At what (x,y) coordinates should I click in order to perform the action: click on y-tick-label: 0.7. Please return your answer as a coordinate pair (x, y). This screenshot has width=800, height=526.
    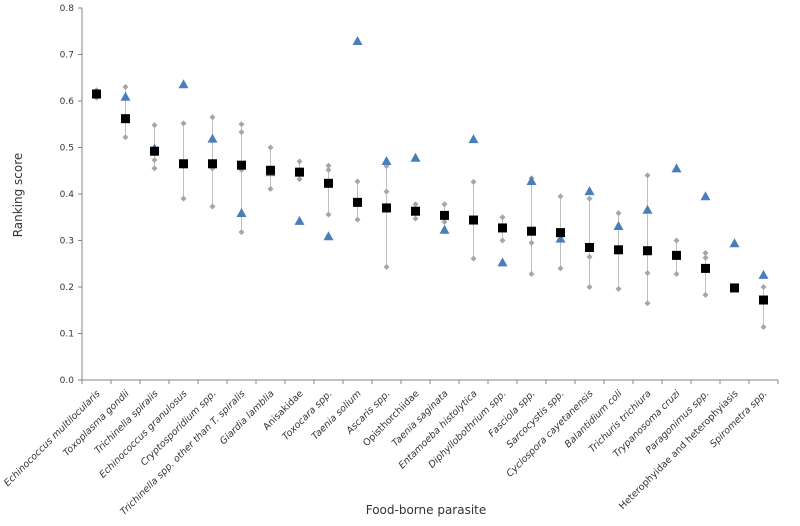
    Looking at the image, I should click on (67, 56).